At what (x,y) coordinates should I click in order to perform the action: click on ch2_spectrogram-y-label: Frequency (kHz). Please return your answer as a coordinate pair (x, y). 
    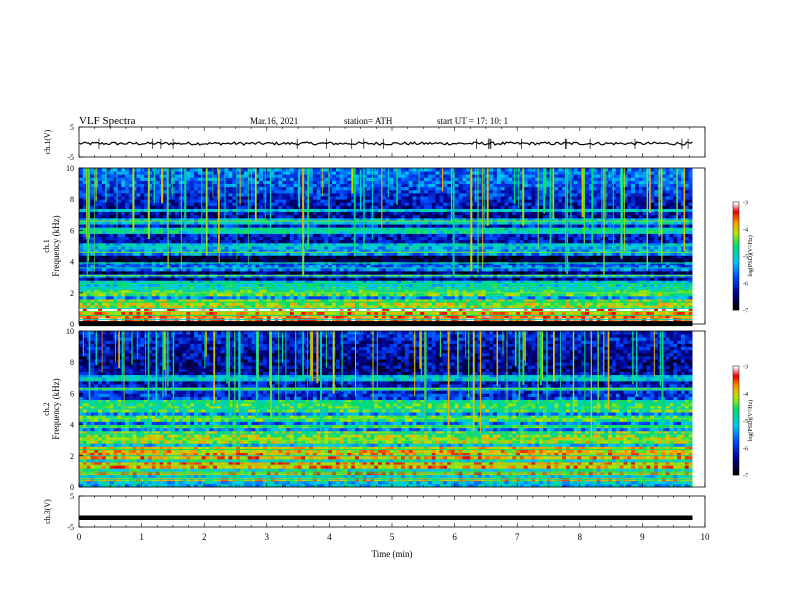
    Looking at the image, I should click on (56, 408).